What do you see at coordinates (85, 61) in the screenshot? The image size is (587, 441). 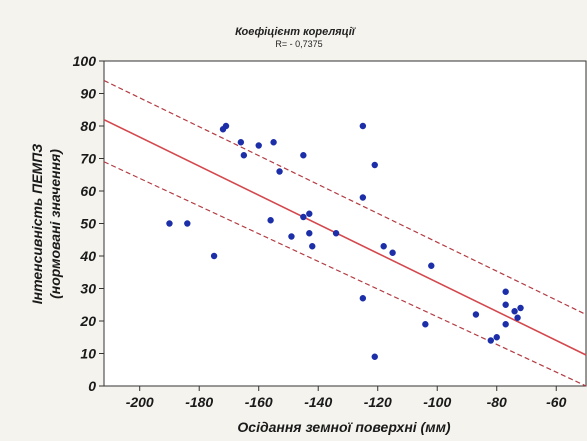 I see `y-tick-label: 100` at bounding box center [85, 61].